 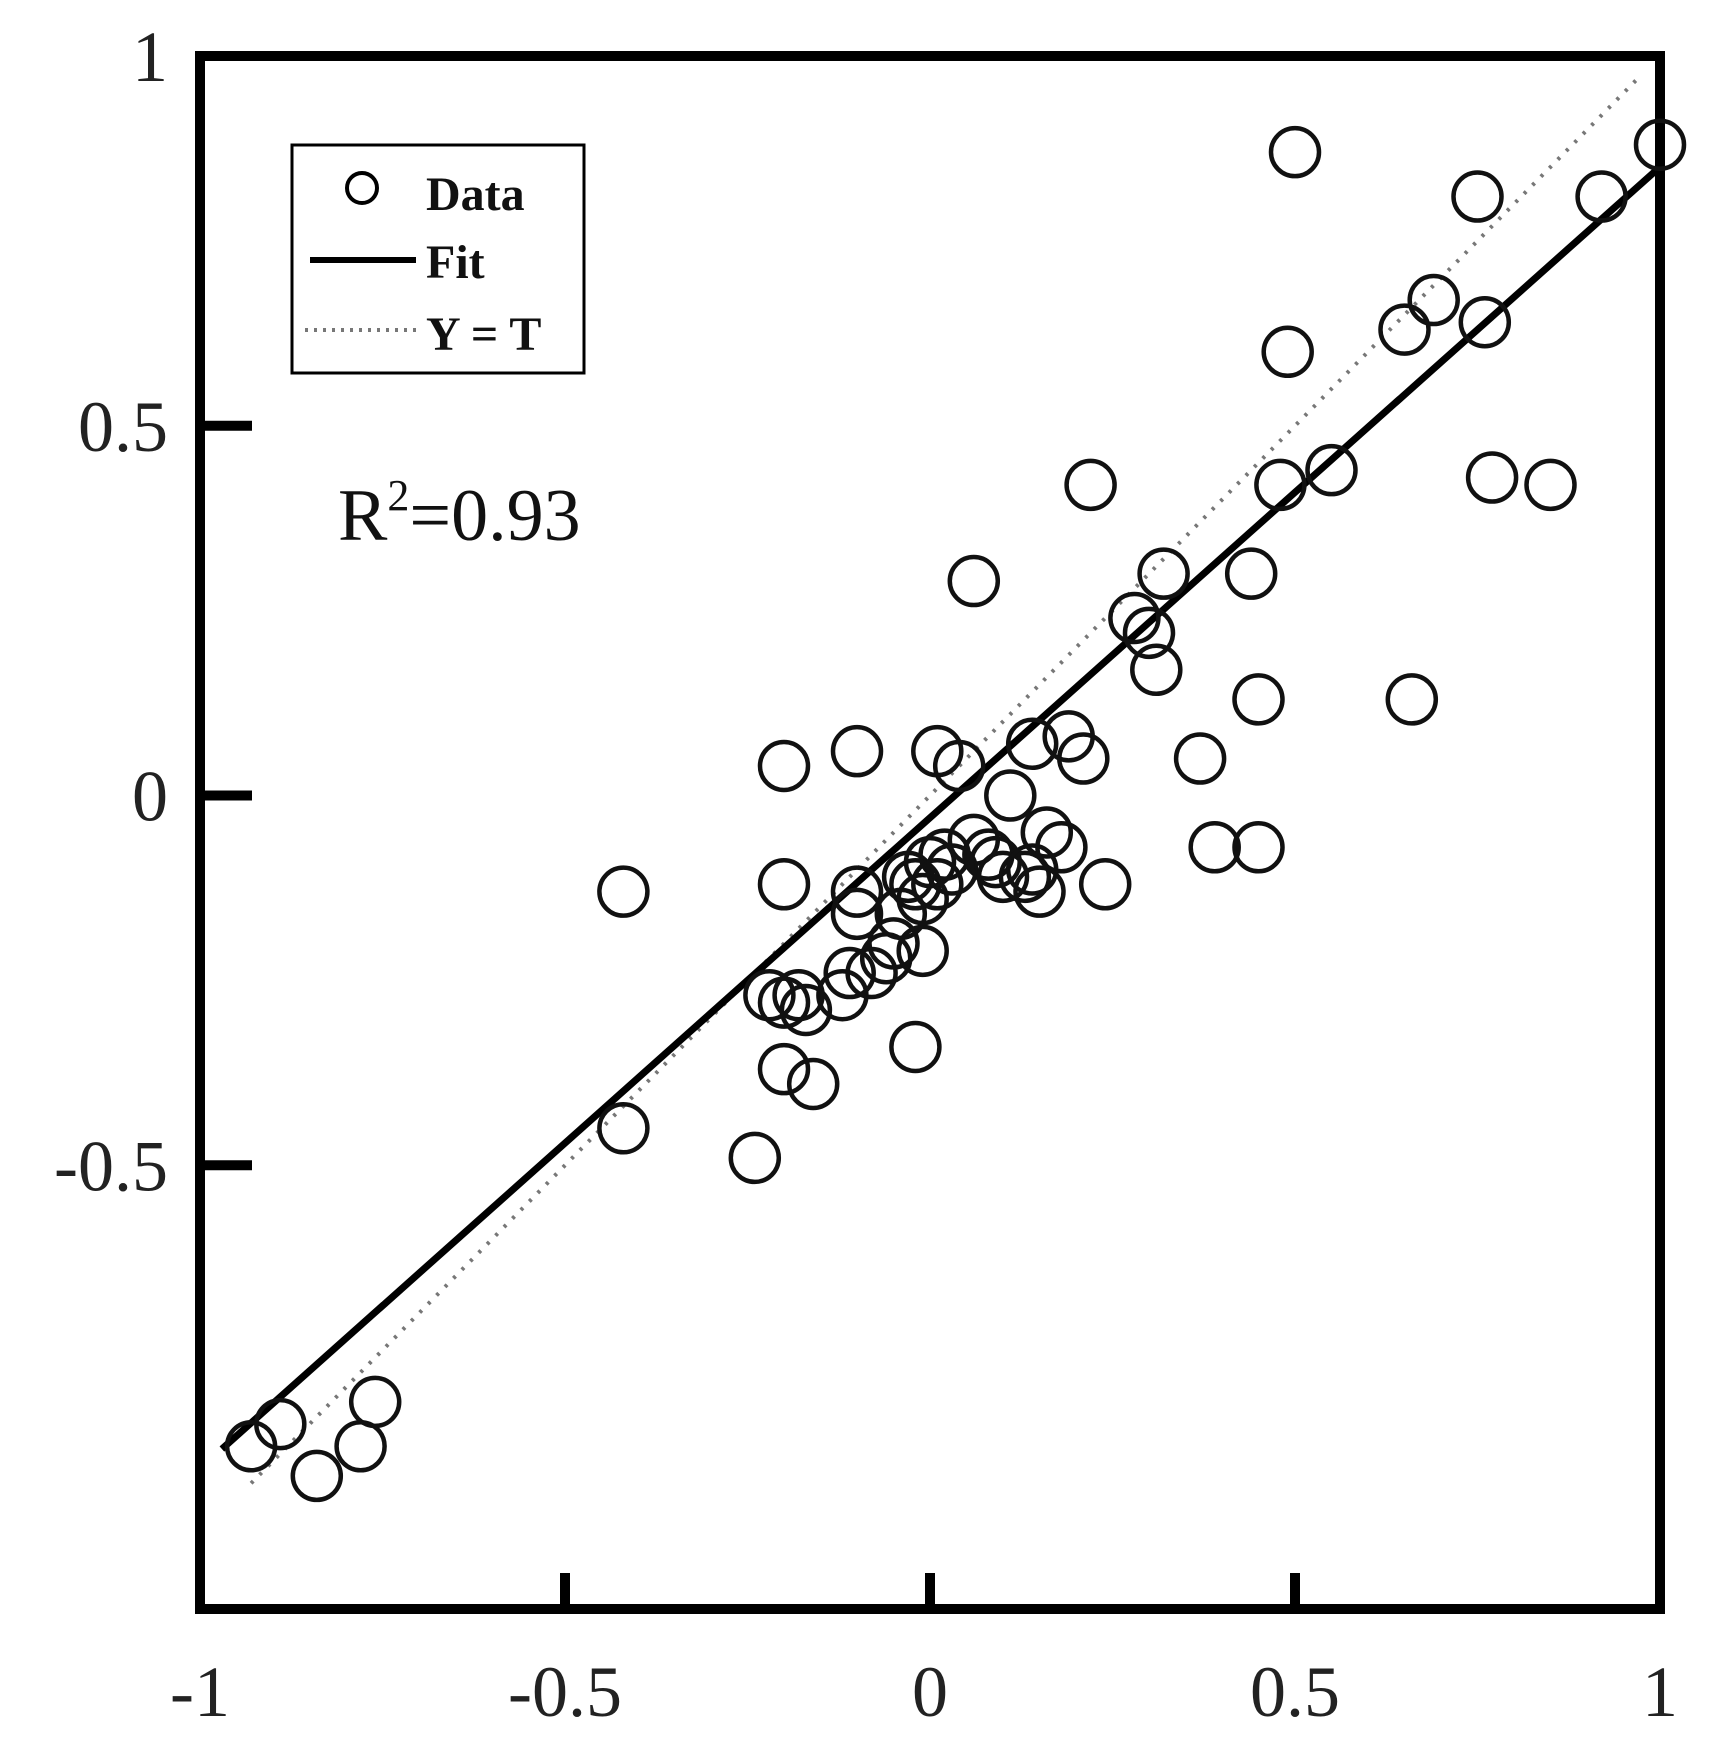 What do you see at coordinates (475, 194) in the screenshot?
I see `legend-label-data: Data` at bounding box center [475, 194].